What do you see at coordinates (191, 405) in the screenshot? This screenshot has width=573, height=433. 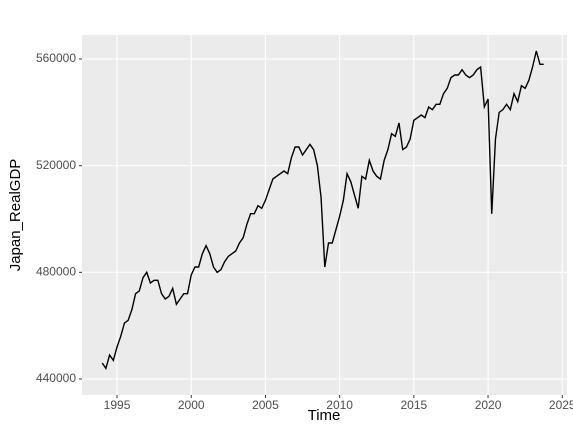 I see `x-tick-label: 2000` at bounding box center [191, 405].